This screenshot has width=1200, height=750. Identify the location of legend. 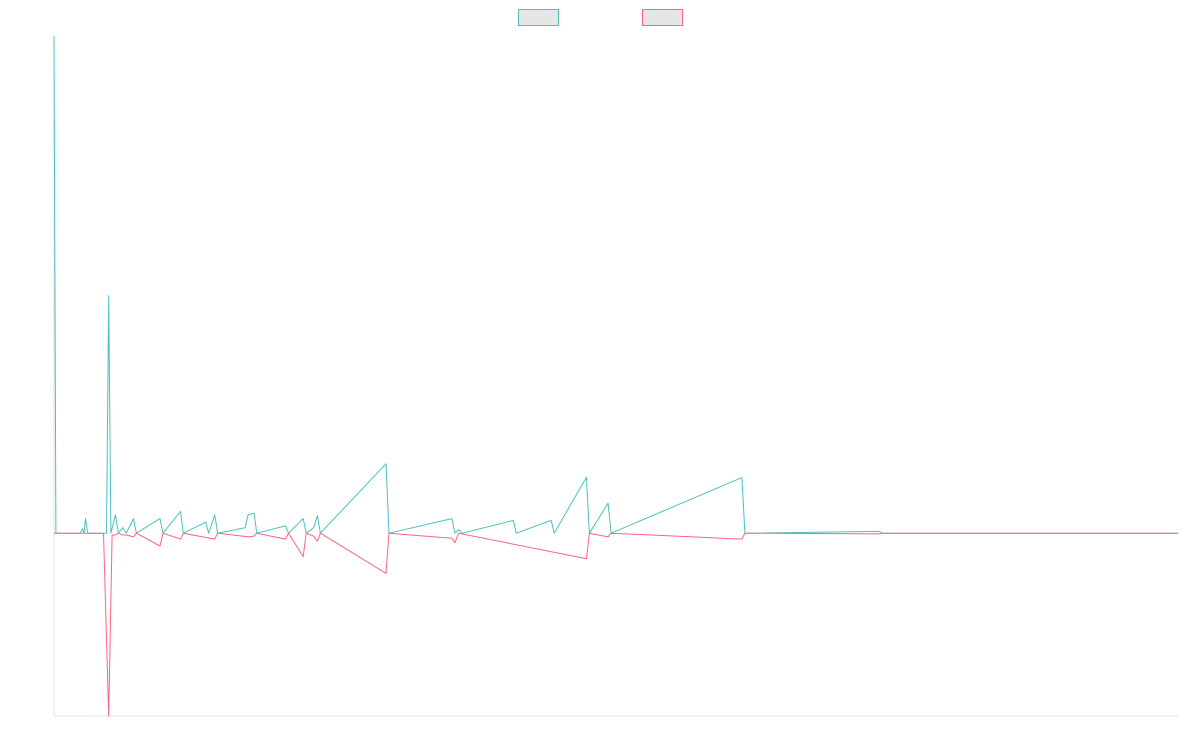
(600, 17).